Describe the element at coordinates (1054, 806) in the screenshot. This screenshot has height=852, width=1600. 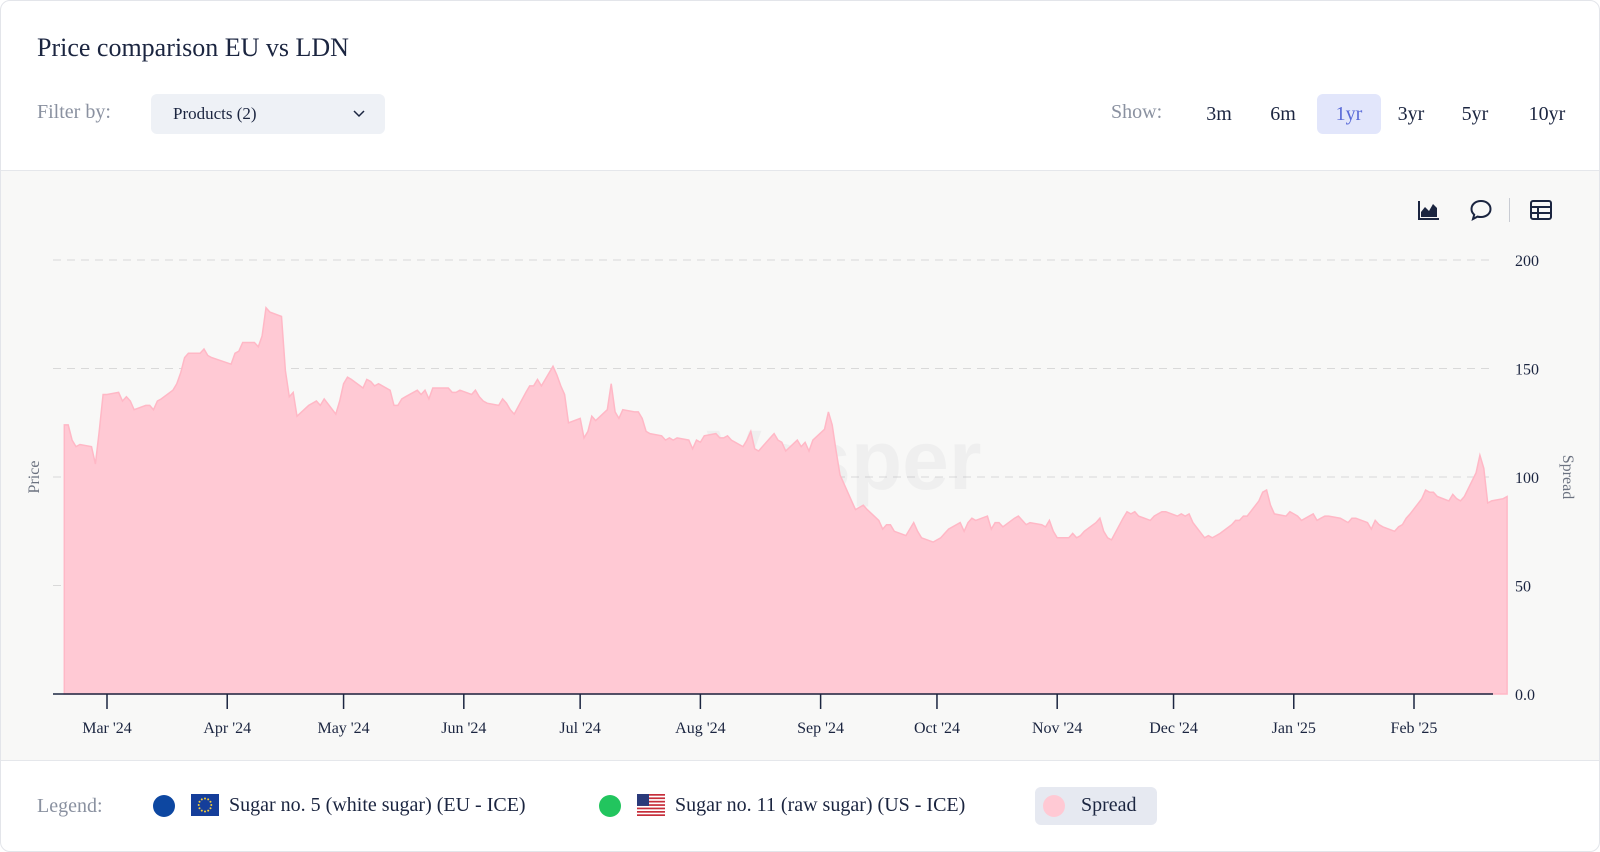
I see `legend-dot-spread` at that location.